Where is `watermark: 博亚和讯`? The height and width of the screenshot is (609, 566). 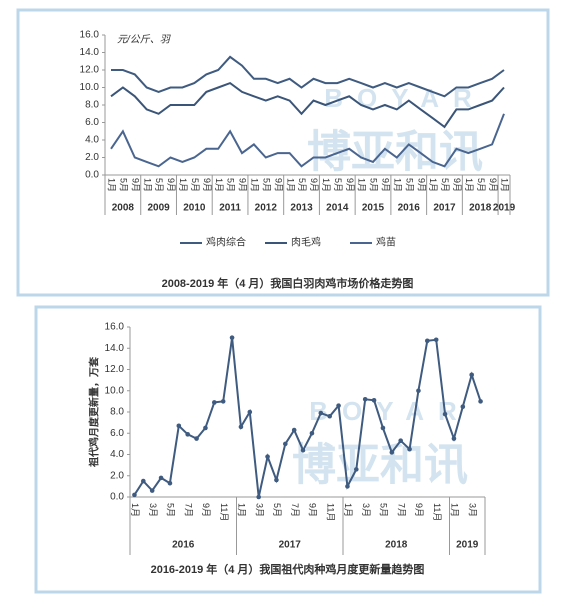 watermark: 博亚和讯 is located at coordinates (380, 465).